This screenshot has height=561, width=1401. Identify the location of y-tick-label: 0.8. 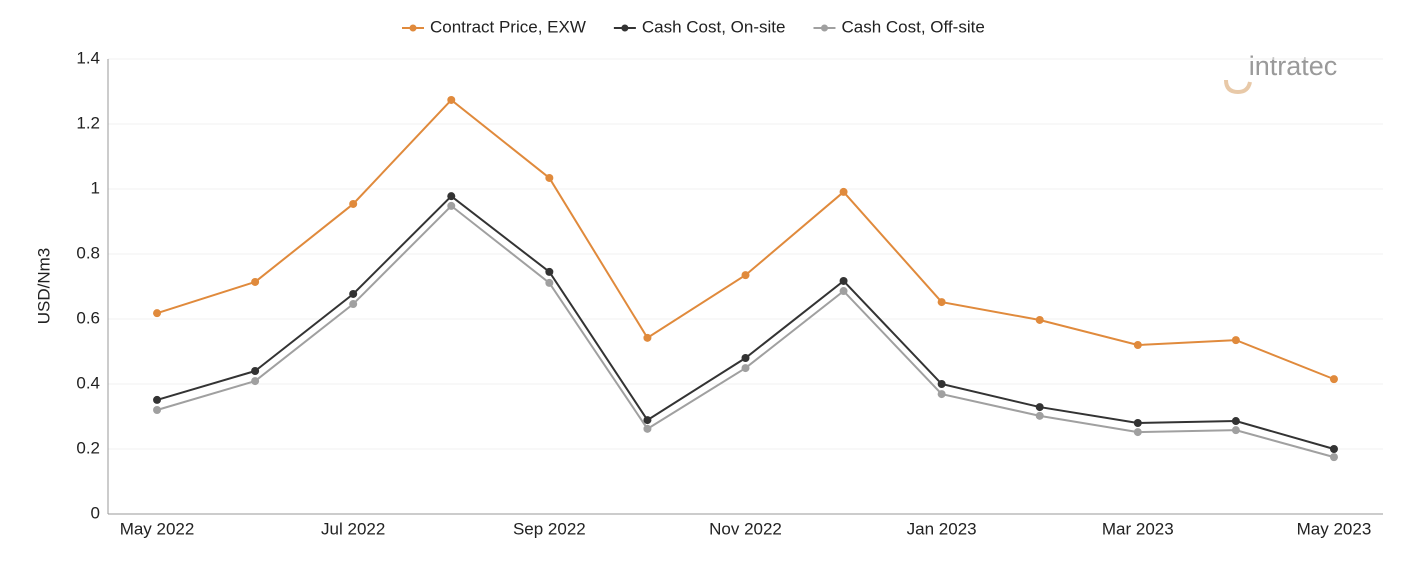
(88, 252).